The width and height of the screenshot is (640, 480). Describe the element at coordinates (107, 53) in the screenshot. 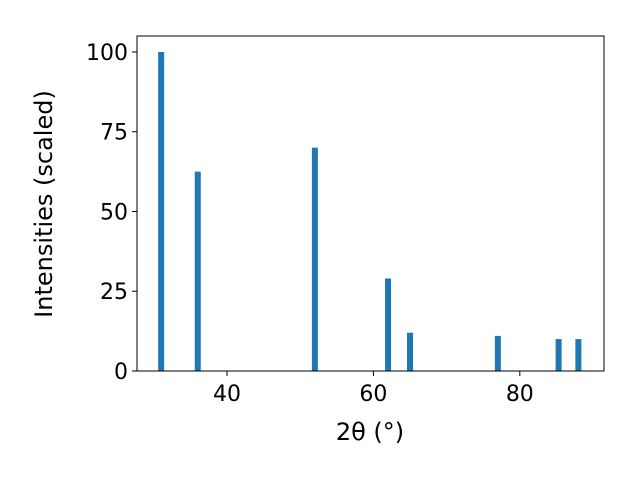

I see `y-tick-label: 100` at that location.